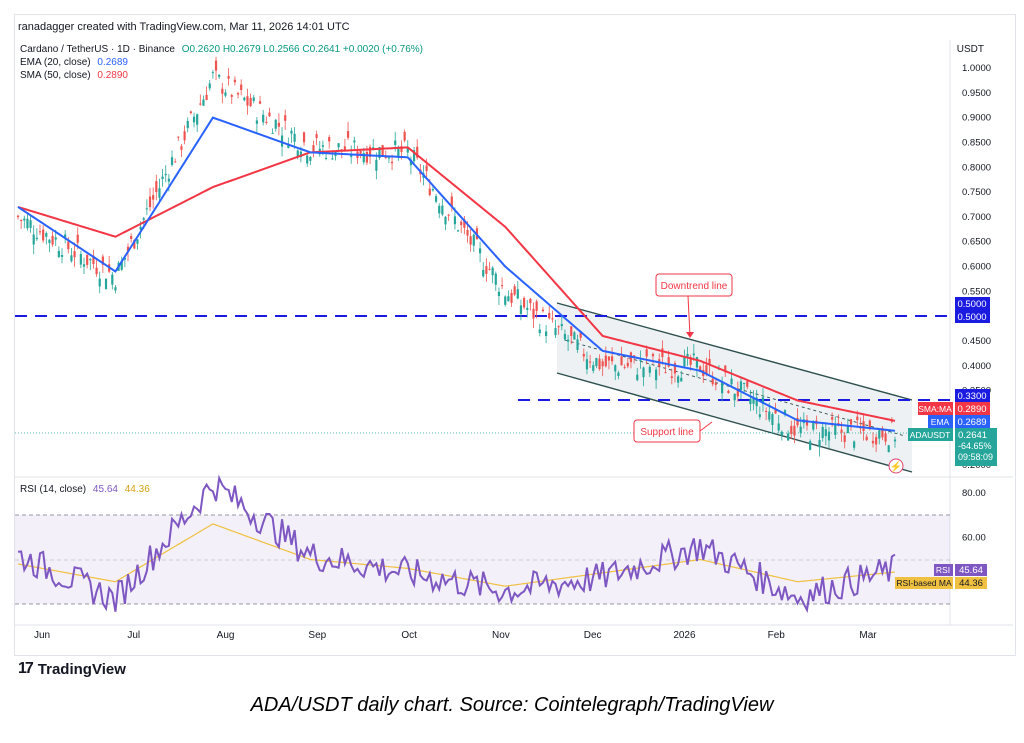 This screenshot has width=1024, height=743. I want to click on legend-sma-label: SMA (50, close), so click(55, 75).